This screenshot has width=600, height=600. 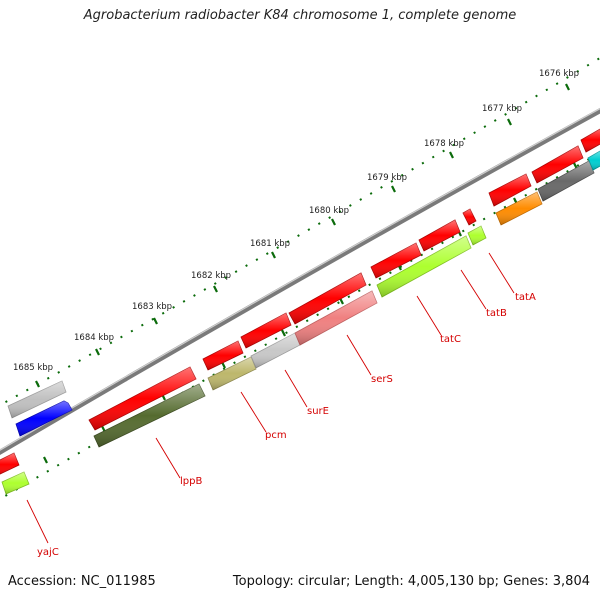 What do you see at coordinates (387, 178) in the screenshot?
I see `scale-label: 1679 kbp` at bounding box center [387, 178].